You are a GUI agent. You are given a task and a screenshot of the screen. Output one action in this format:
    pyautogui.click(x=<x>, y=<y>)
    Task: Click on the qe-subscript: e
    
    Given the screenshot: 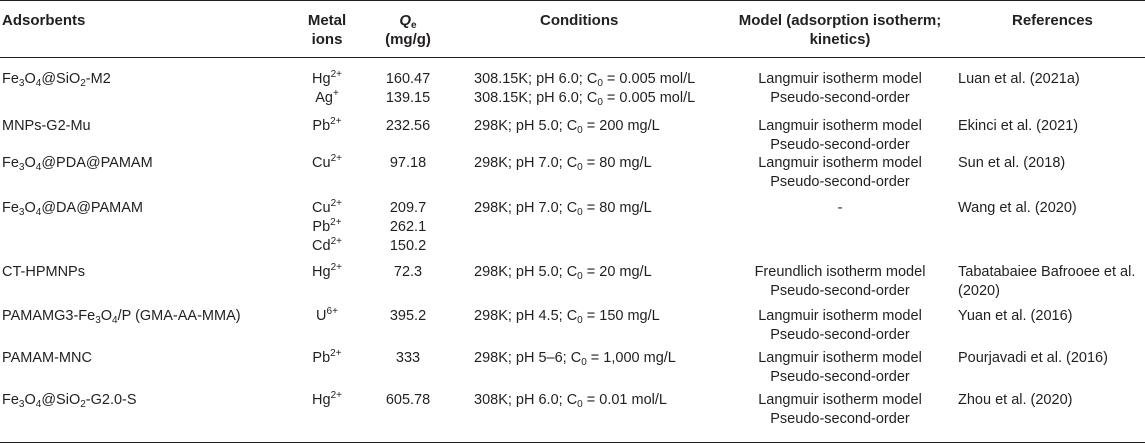 What is the action you would take?
    pyautogui.click(x=414, y=25)
    